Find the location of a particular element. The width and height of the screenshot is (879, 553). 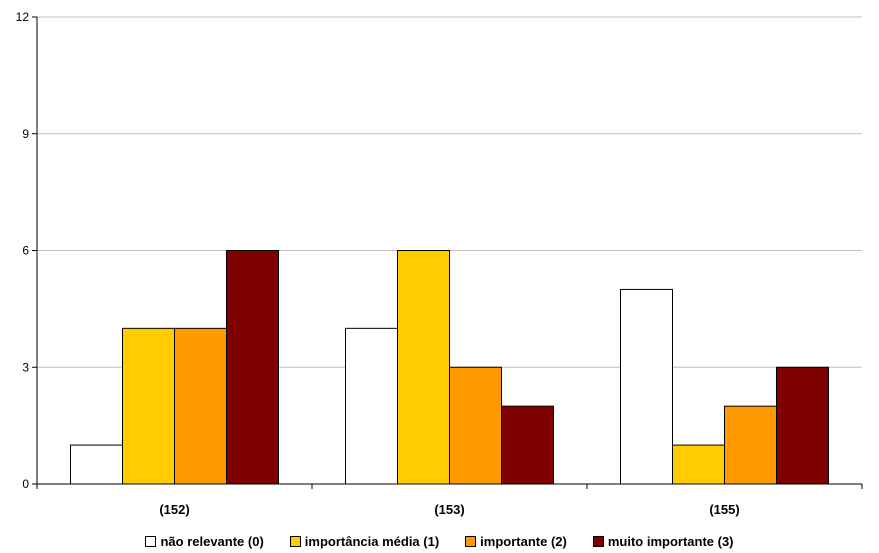

x-category-label: (152) is located at coordinates (174, 509).